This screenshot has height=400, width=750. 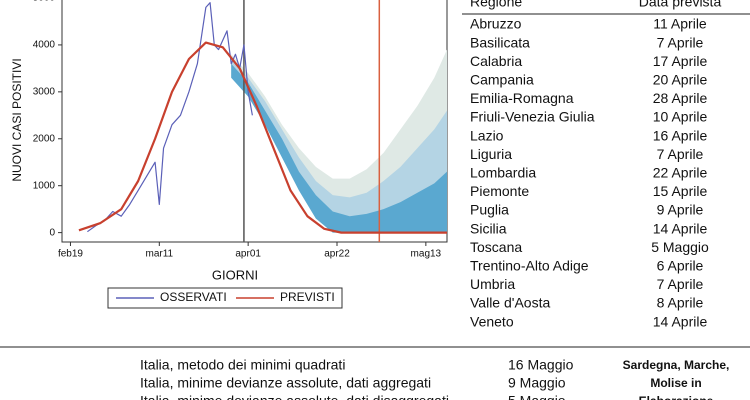 I want to click on region-name: Umbria, so click(x=492, y=284).